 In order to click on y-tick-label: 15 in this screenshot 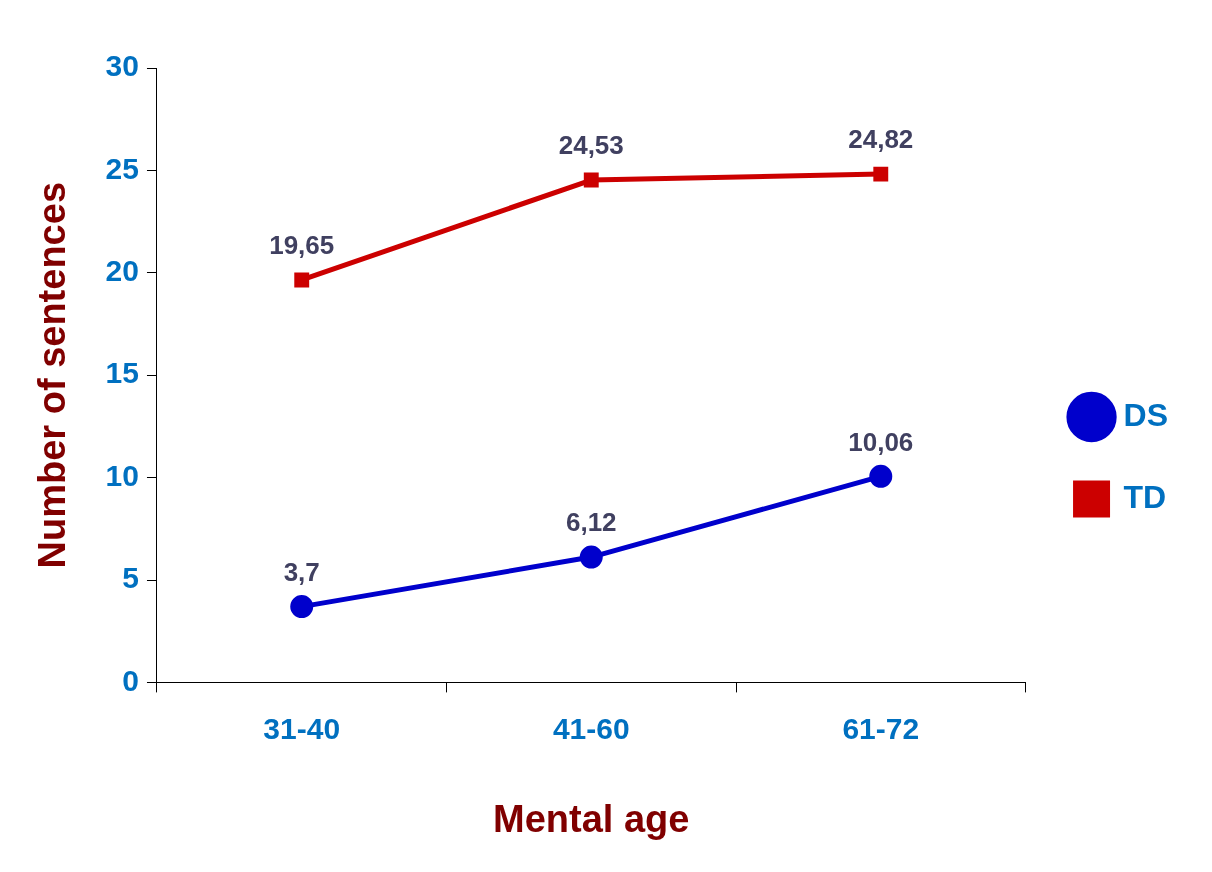, I will do `click(122, 373)`.